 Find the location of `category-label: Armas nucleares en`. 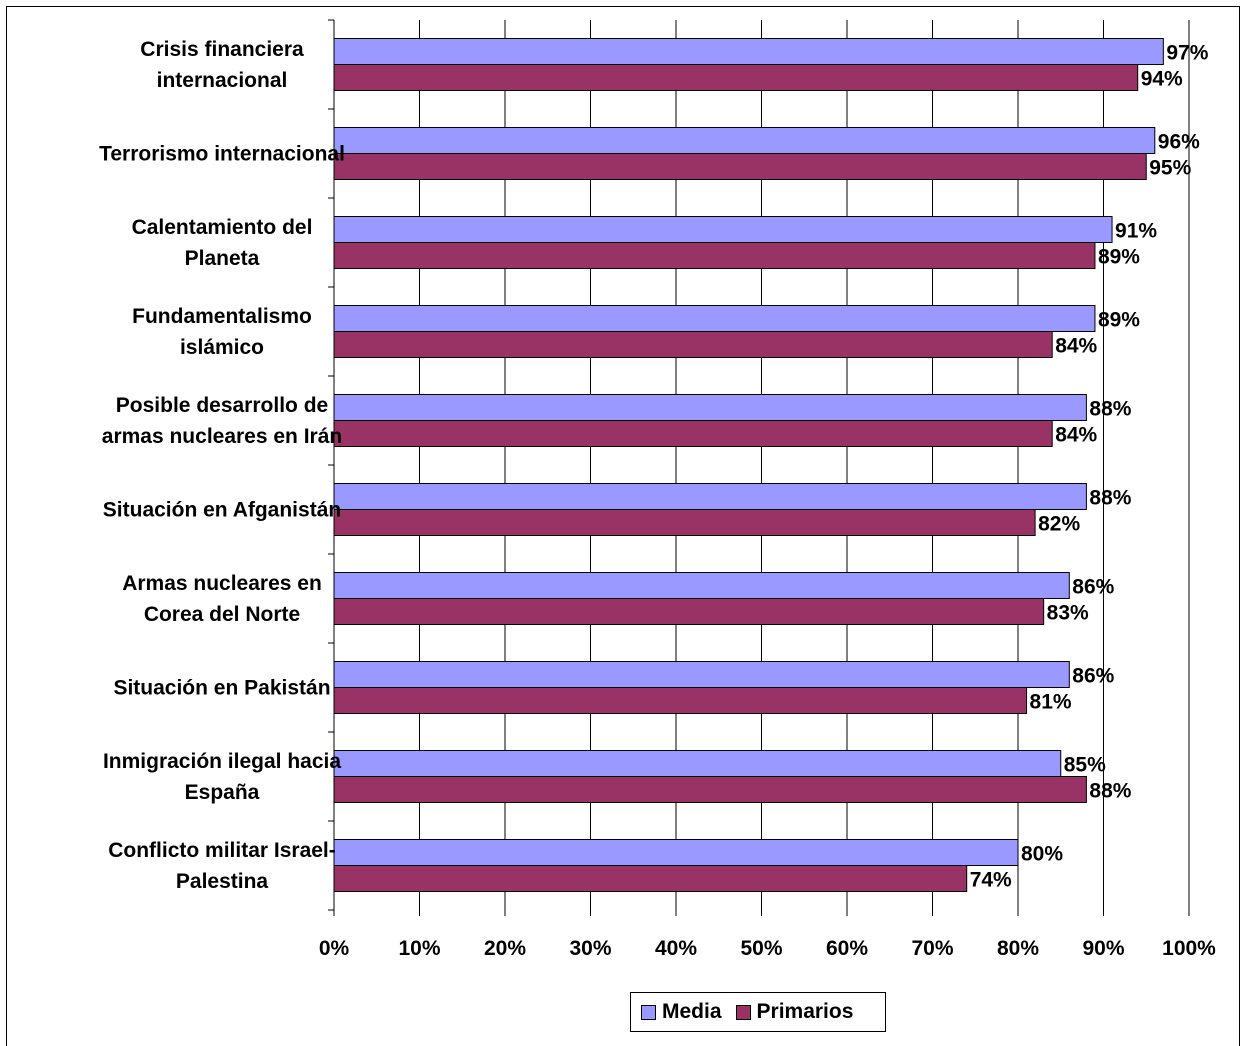

category-label: Armas nucleares en is located at coordinates (222, 583).